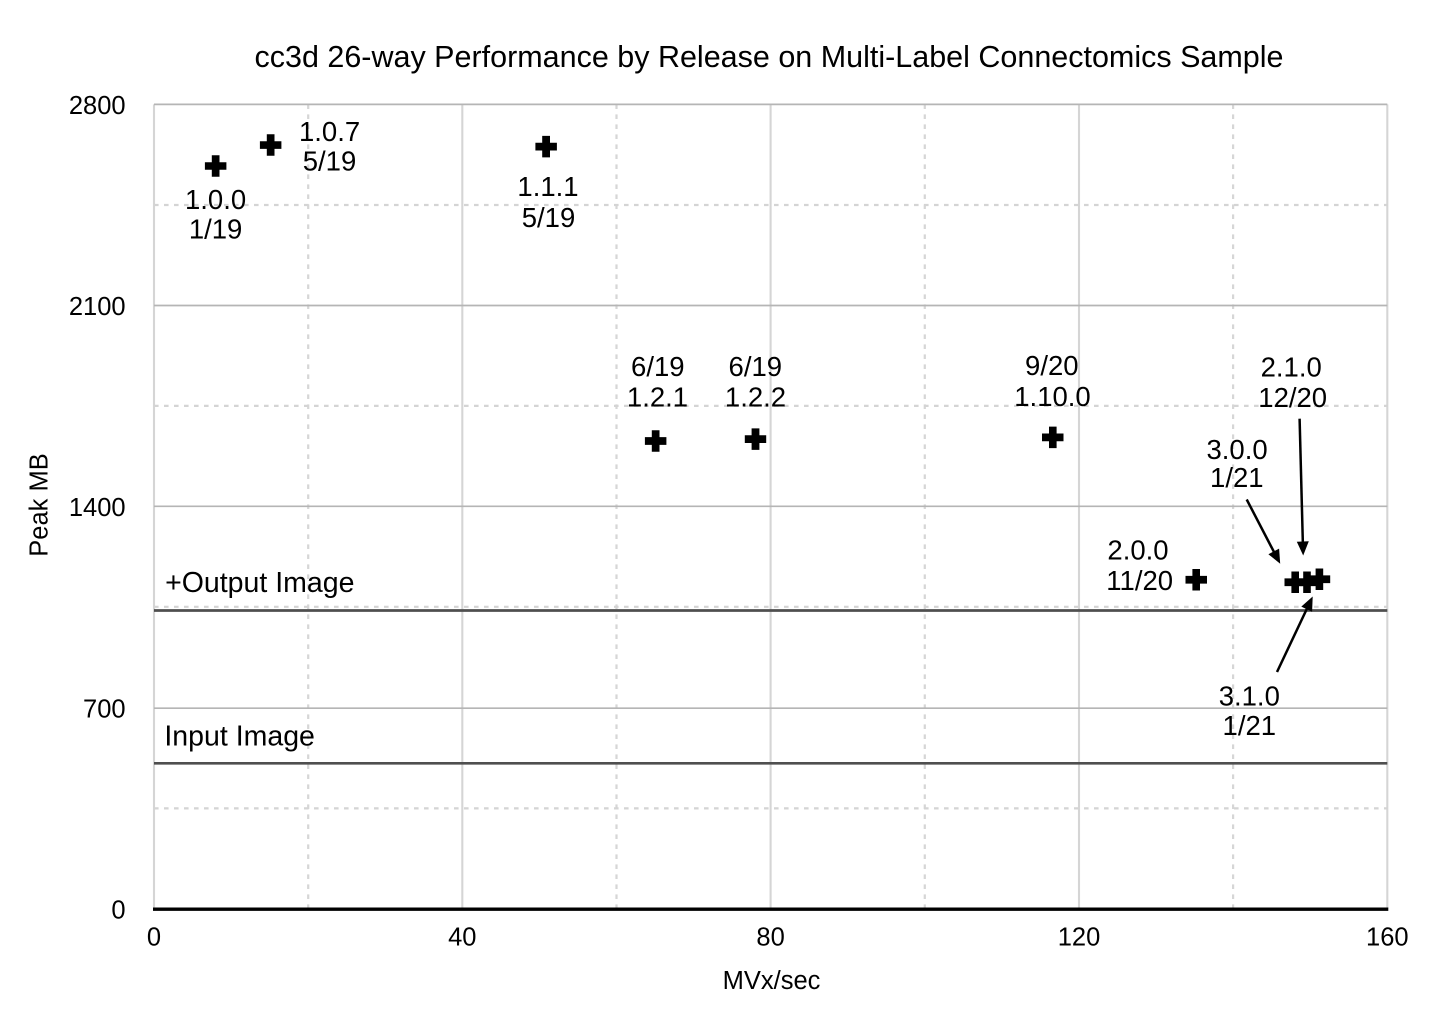 The width and height of the screenshot is (1436, 1026). Describe the element at coordinates (657, 397) in the screenshot. I see `svg-text: 1.2.1` at that location.